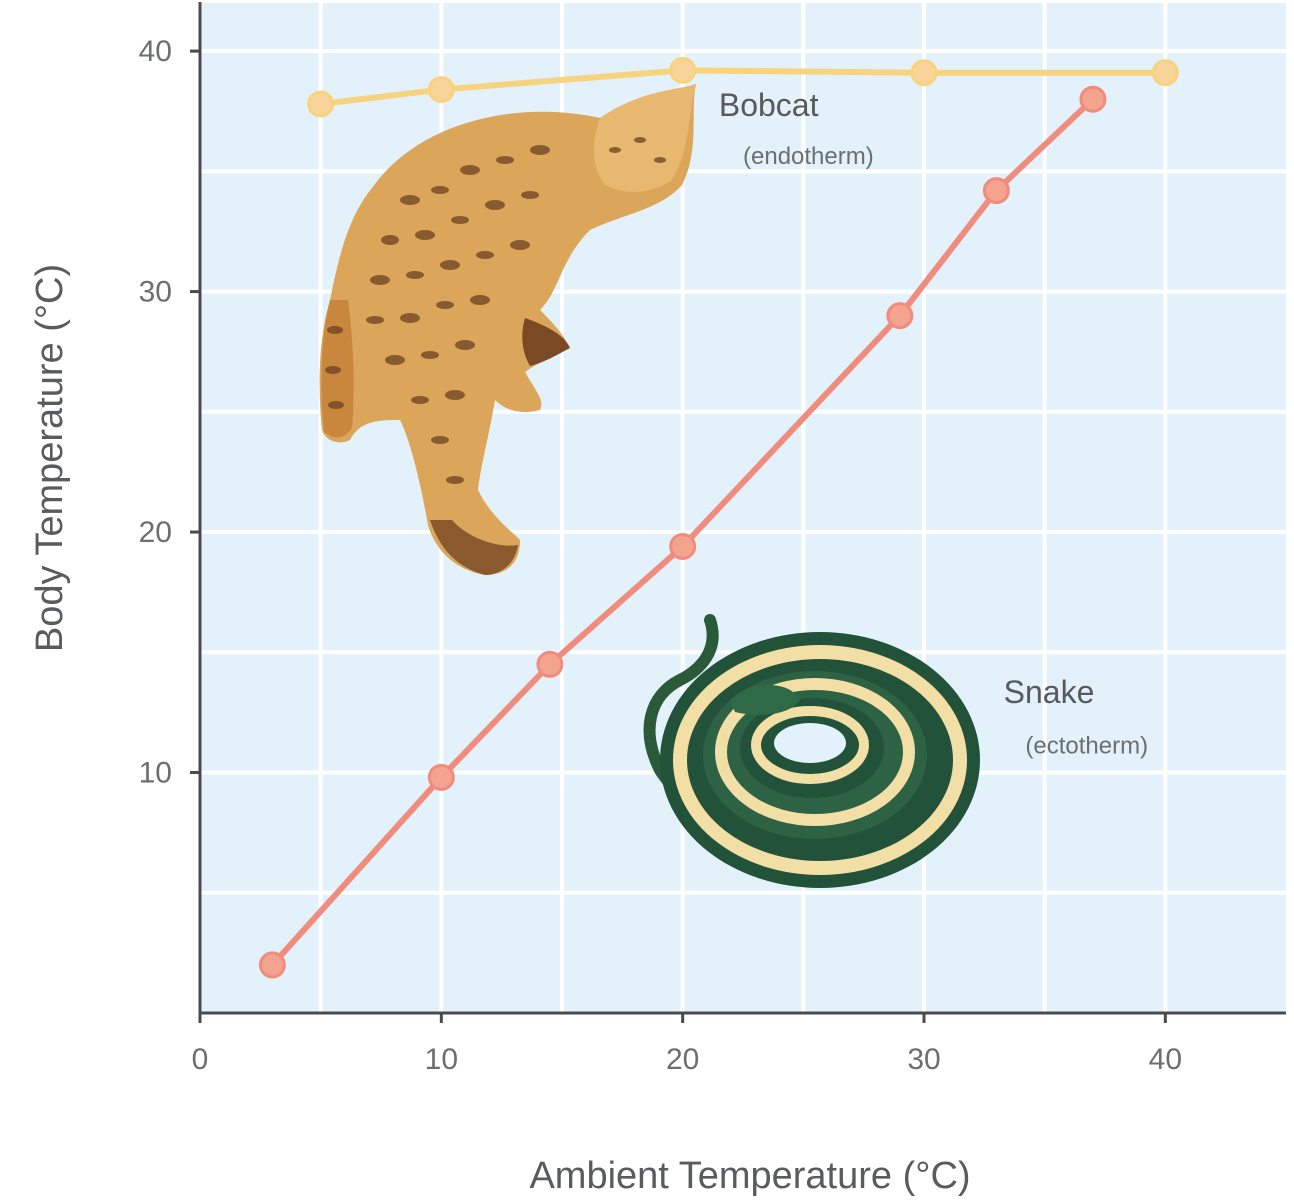  I want to click on y-tick-label: 40, so click(155, 51).